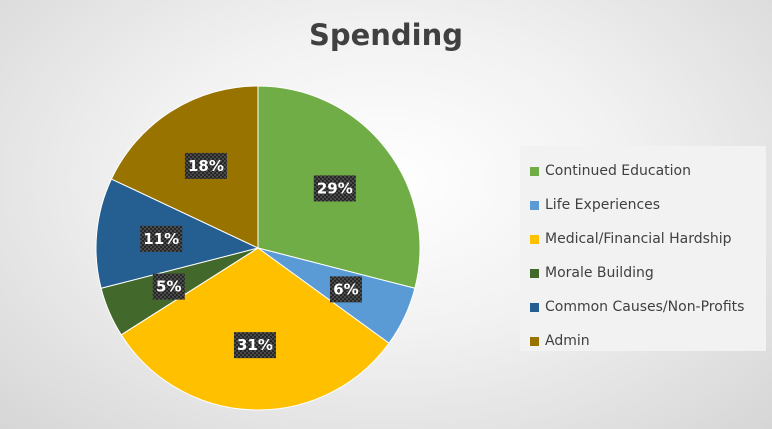 Image resolution: width=772 pixels, height=429 pixels. What do you see at coordinates (648, 341) in the screenshot?
I see `legend-item-admin: Admin` at bounding box center [648, 341].